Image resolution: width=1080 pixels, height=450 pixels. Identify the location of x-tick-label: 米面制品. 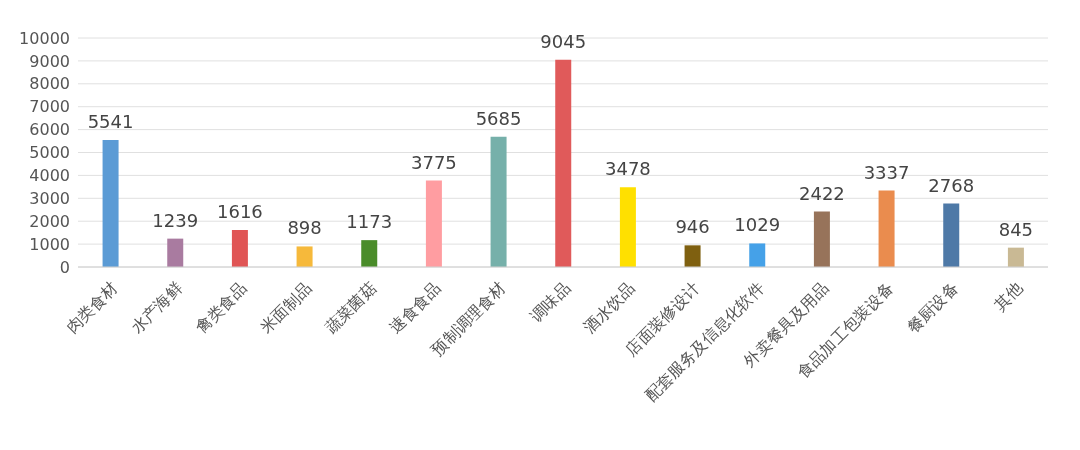
(286, 307).